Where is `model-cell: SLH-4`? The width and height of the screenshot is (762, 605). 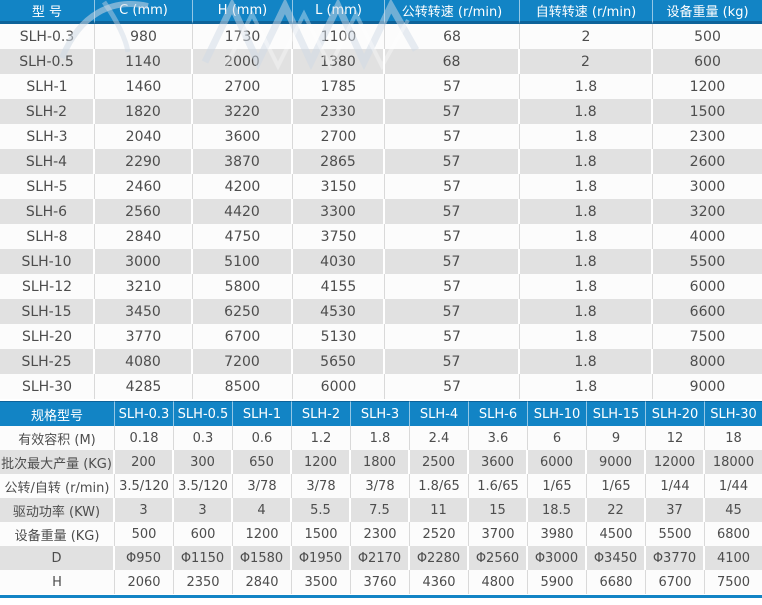
model-cell: SLH-4 is located at coordinates (47, 161).